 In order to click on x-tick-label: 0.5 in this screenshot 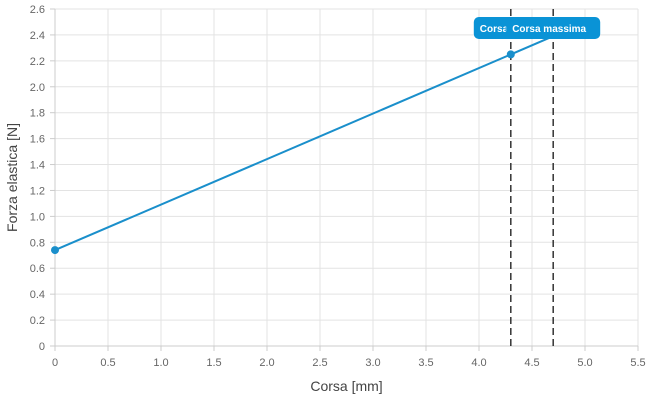, I will do `click(107, 363)`.